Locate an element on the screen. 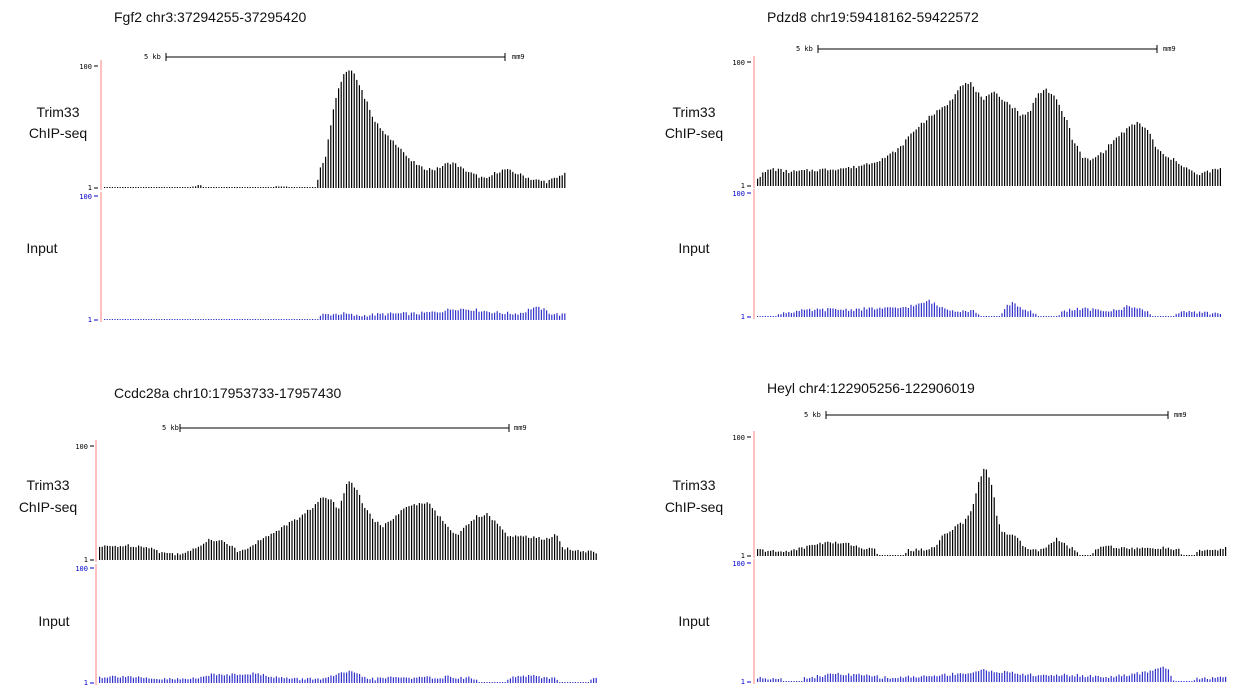 This screenshot has height=691, width=1233. track-label-input: Input is located at coordinates (41, 248).